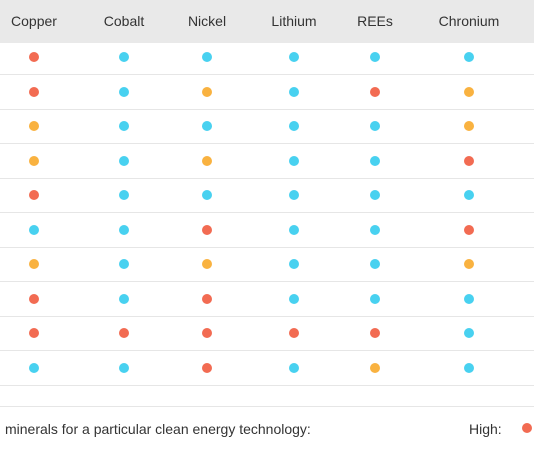 The image size is (534, 462). What do you see at coordinates (294, 230) in the screenshot?
I see `dot-low-r6-lithium` at bounding box center [294, 230].